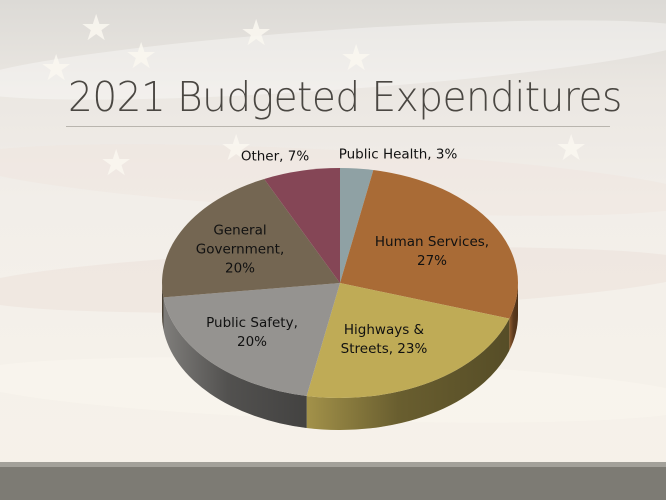 The height and width of the screenshot is (500, 666). What do you see at coordinates (384, 340) in the screenshot?
I see `label-highways-streets: Highways & Streets, 23%` at bounding box center [384, 340].